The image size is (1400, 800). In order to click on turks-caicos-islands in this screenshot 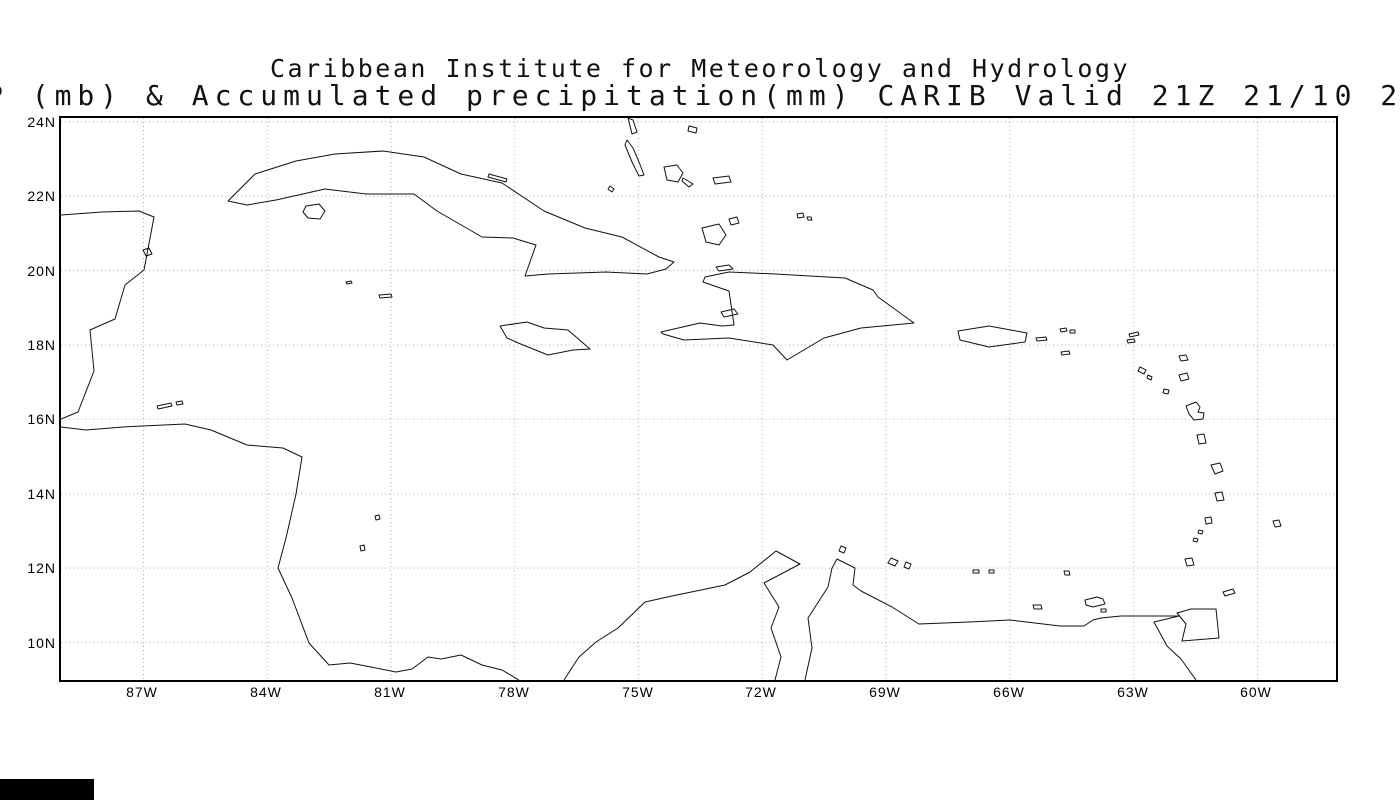, I will do `click(804, 216)`.